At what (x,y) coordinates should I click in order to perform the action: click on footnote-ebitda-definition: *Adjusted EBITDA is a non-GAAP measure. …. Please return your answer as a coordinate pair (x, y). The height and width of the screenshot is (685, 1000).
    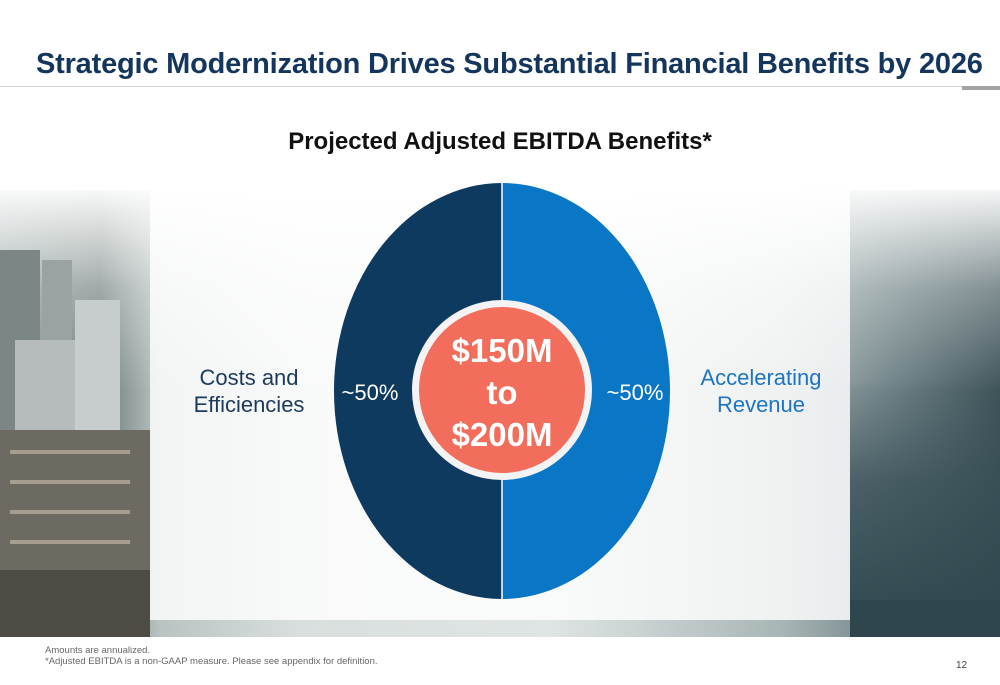
    Looking at the image, I should click on (211, 661).